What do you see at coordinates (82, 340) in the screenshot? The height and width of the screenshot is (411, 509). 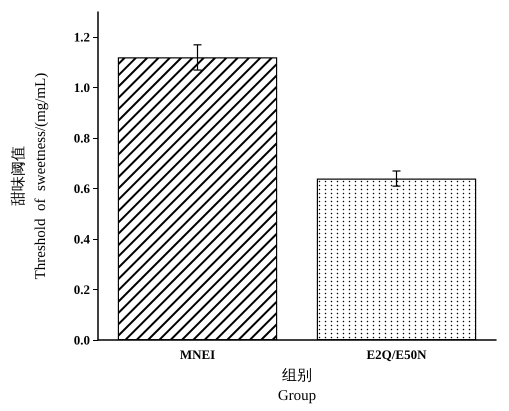 I see `y-tick-label: 0.0` at bounding box center [82, 340].